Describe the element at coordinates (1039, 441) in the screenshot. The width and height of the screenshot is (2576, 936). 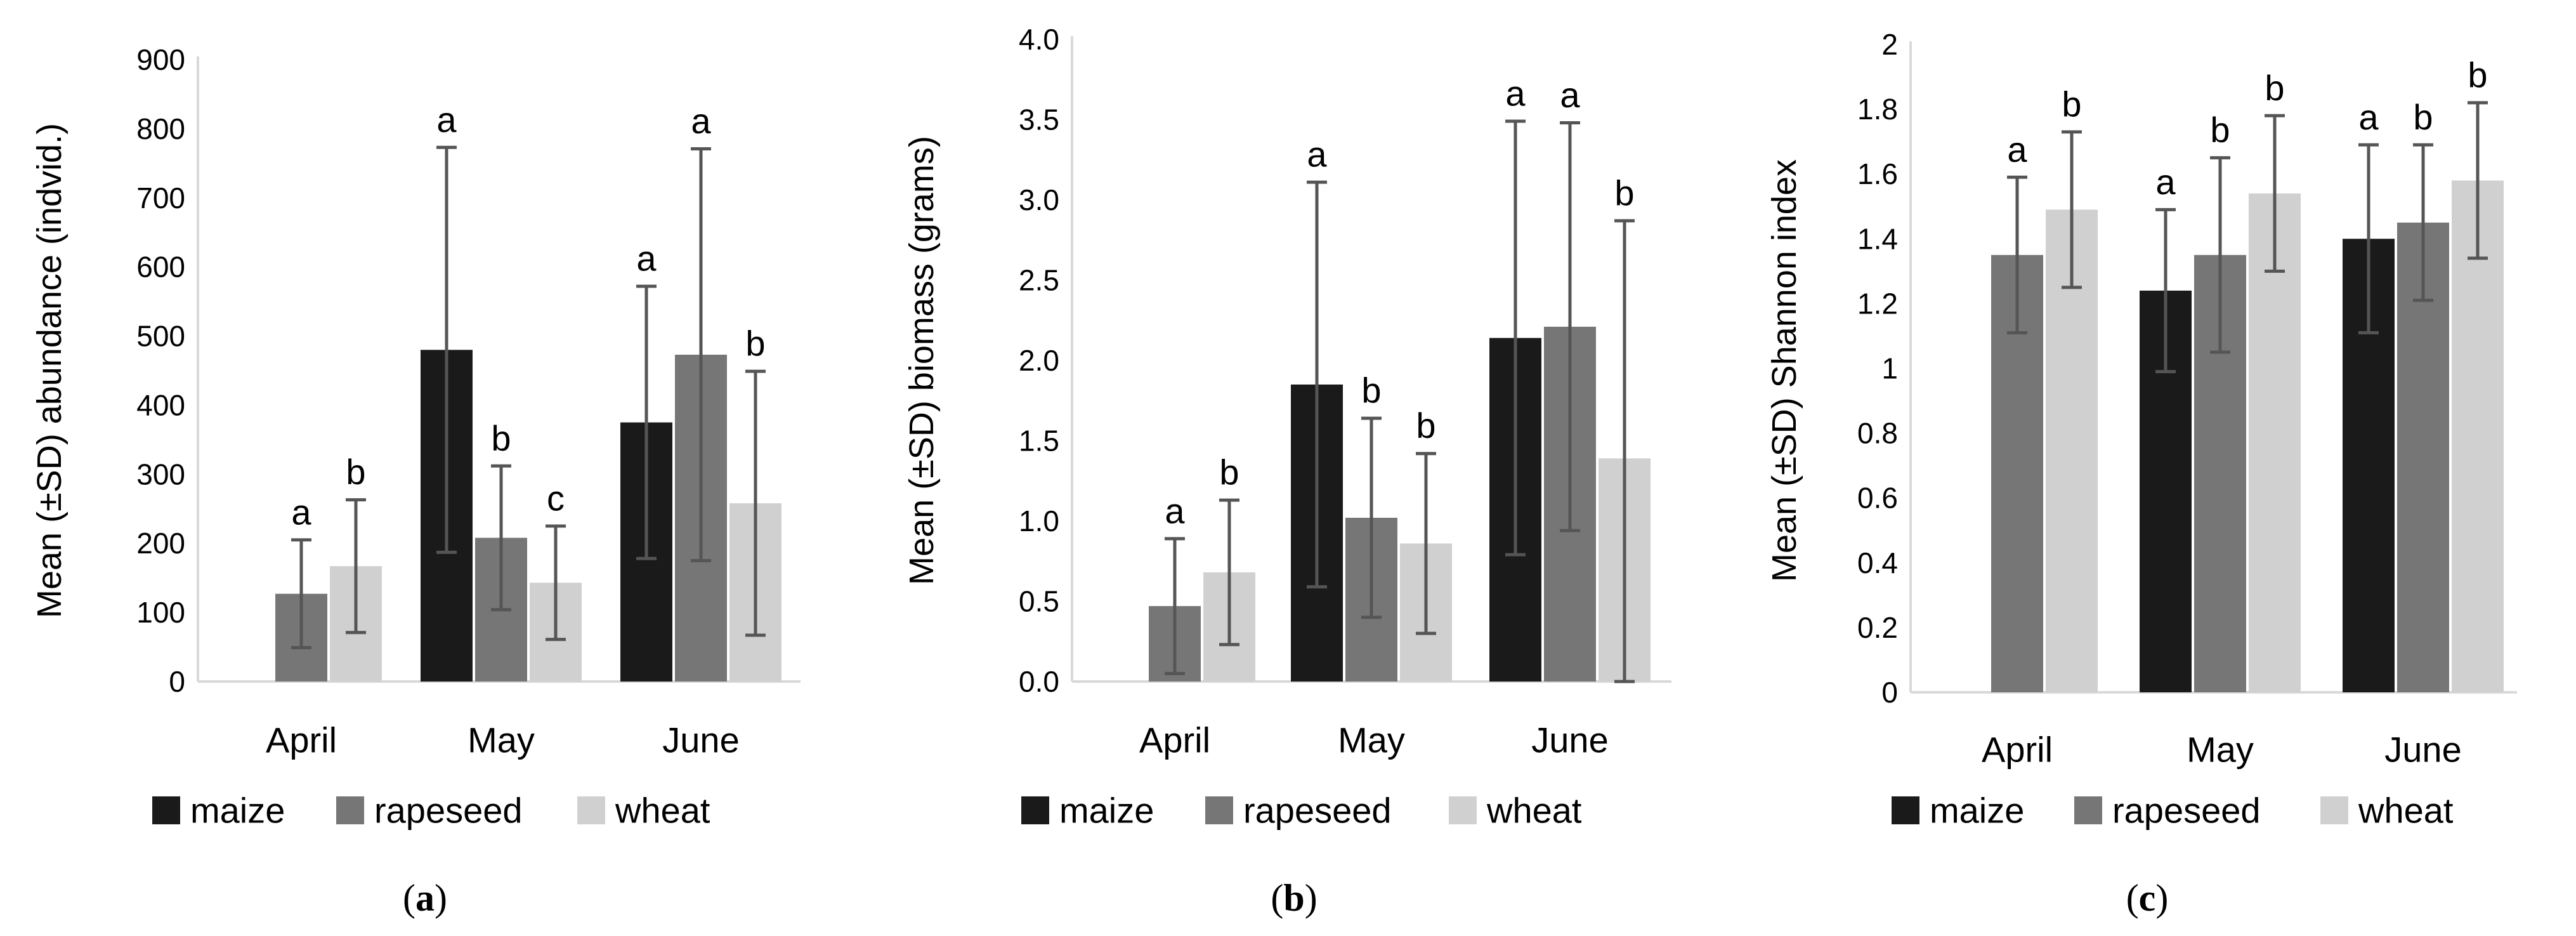
I see `y-tick-label: 1.5` at that location.